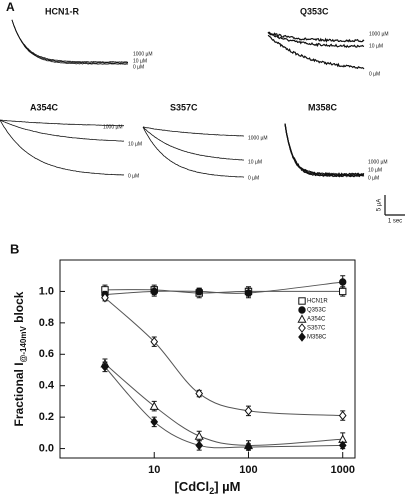 The image size is (409, 500). Describe the element at coordinates (380, 205) in the screenshot. I see `scale-label: 5 µA` at that location.